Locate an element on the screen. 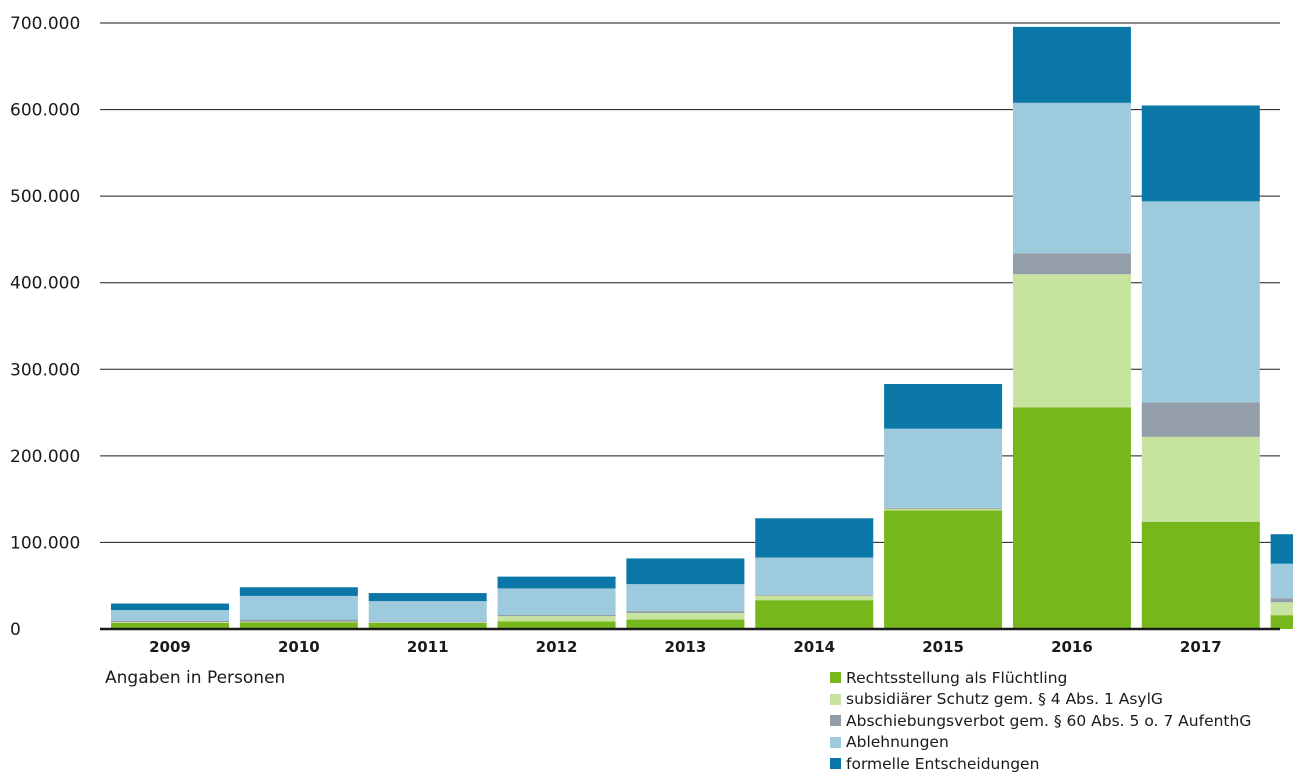 The height and width of the screenshot is (778, 1293). y-tick-label: 500.000 is located at coordinates (45, 197).